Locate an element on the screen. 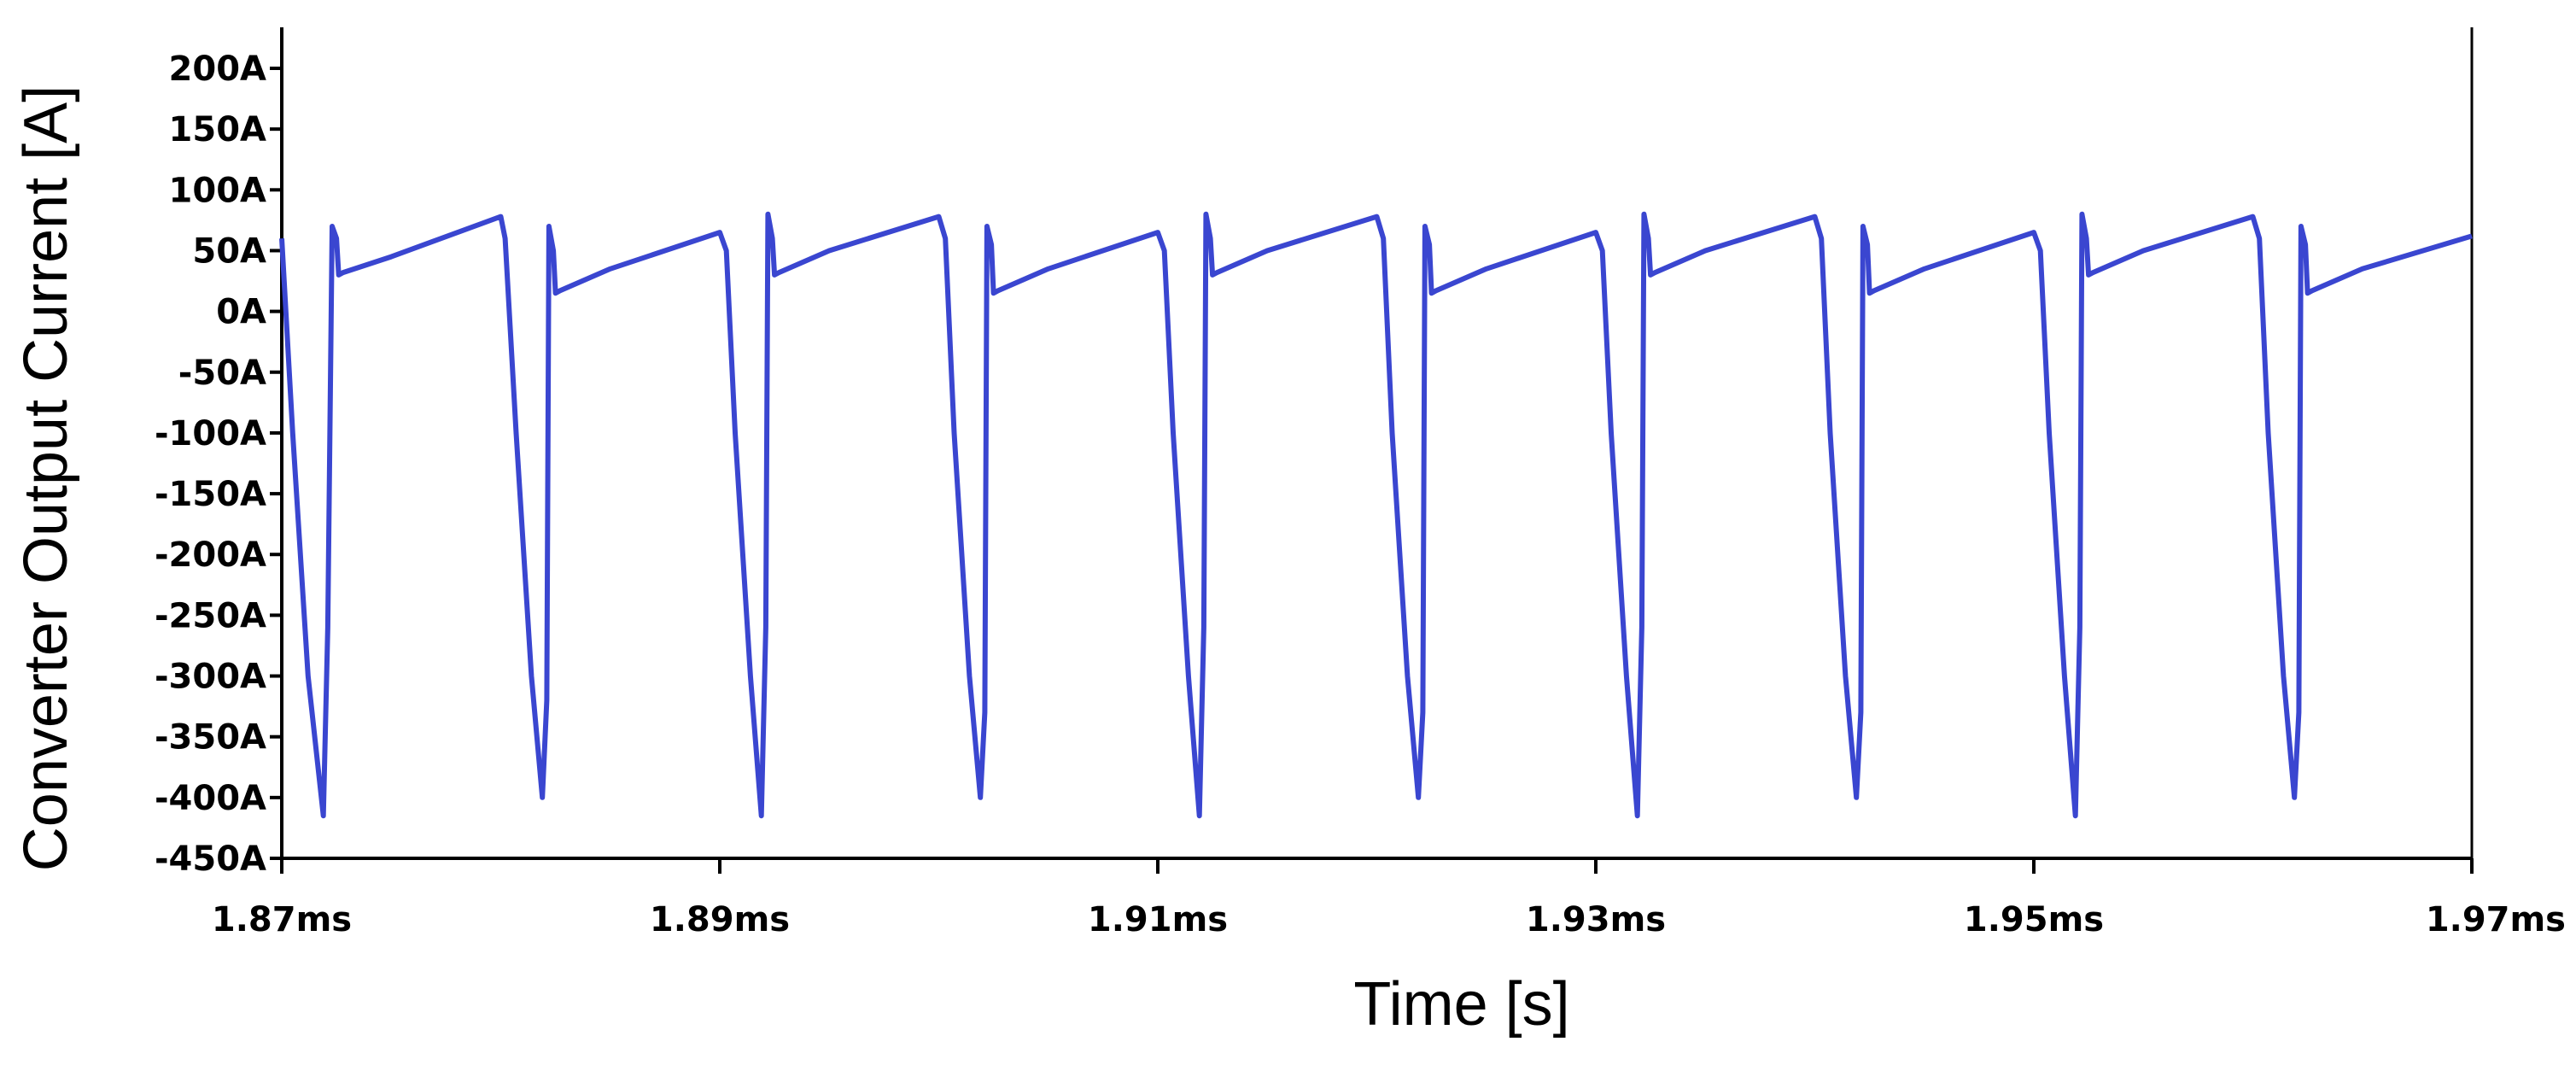 The width and height of the screenshot is (2576, 1065). y-tick-label: -400A is located at coordinates (210, 798).